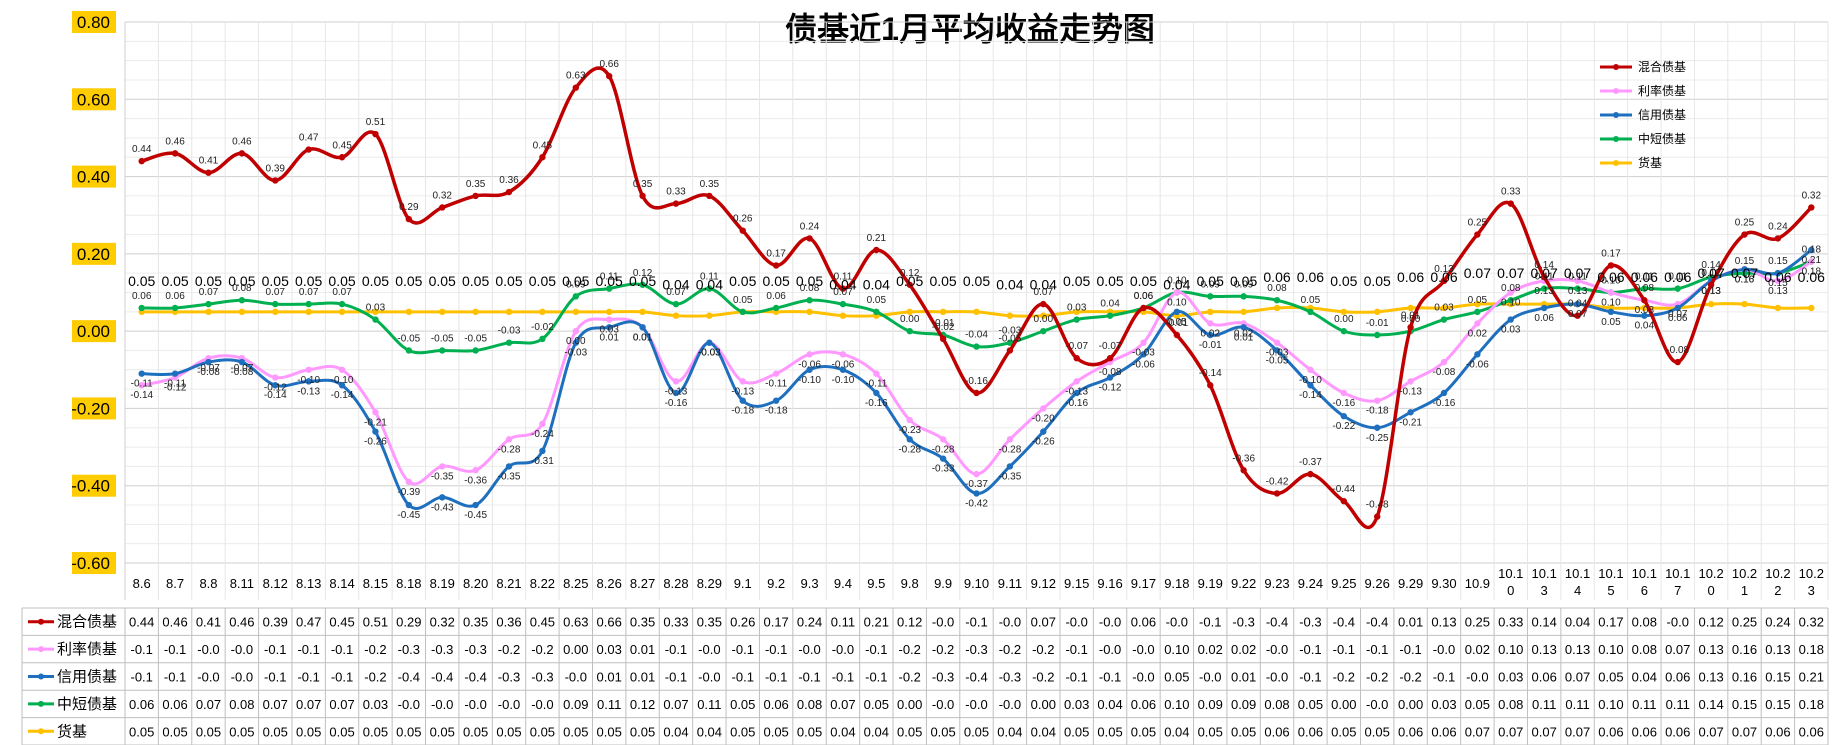 The image size is (1839, 745). What do you see at coordinates (1343, 489) in the screenshot?
I see `data-label: -0.44` at bounding box center [1343, 489].